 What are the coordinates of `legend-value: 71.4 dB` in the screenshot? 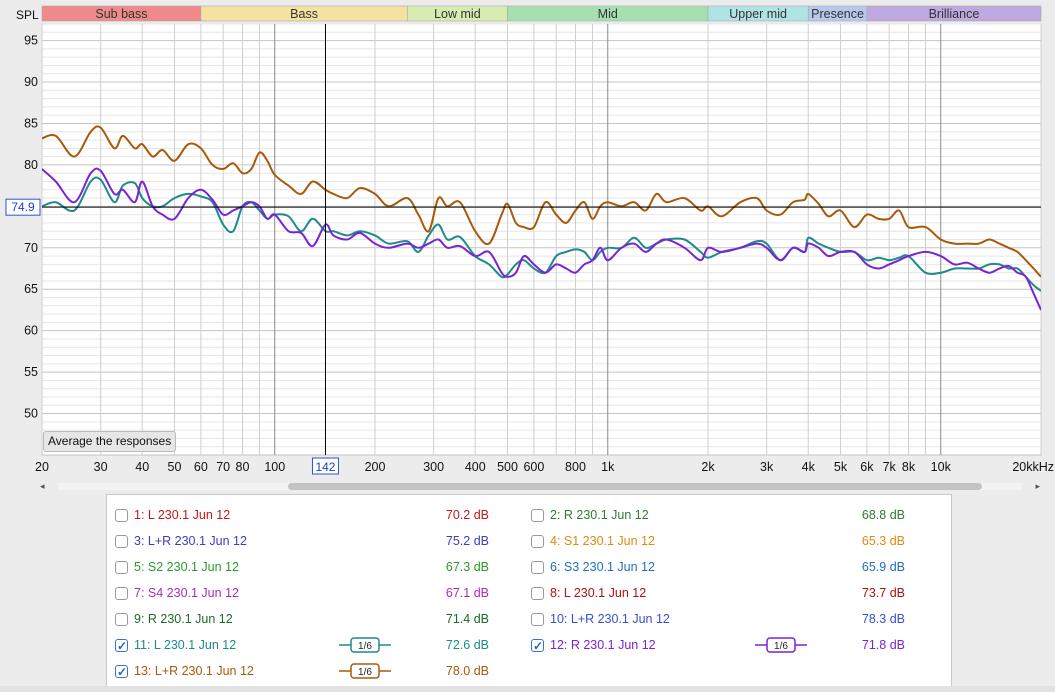 It's located at (467, 619).